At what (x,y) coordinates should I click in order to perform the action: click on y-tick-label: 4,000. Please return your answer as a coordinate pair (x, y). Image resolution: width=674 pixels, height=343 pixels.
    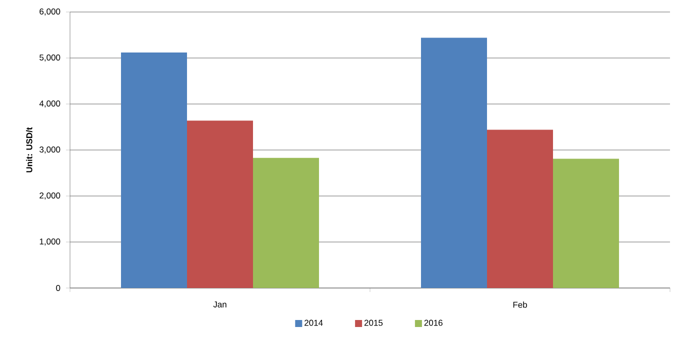
    Looking at the image, I should click on (49, 104).